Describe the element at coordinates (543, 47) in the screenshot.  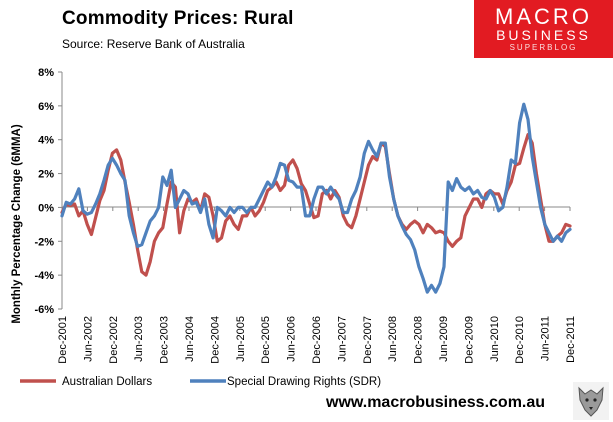
I see `logo-line-3: SUPERBLOG` at that location.